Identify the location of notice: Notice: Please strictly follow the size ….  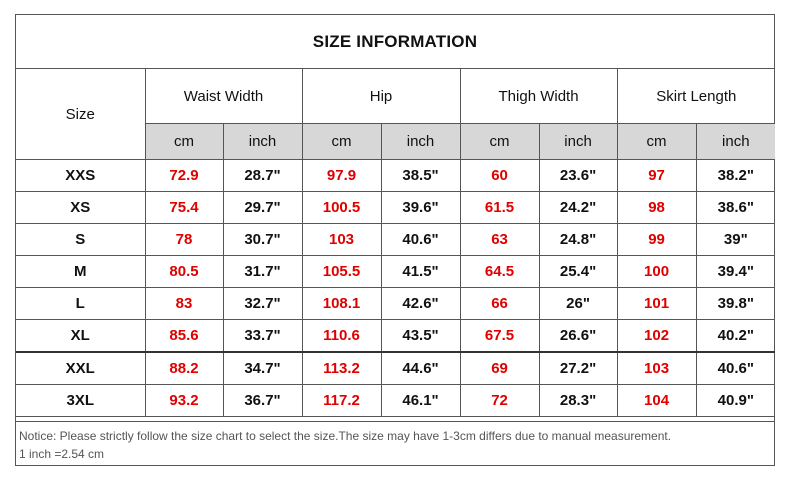
(395, 443).